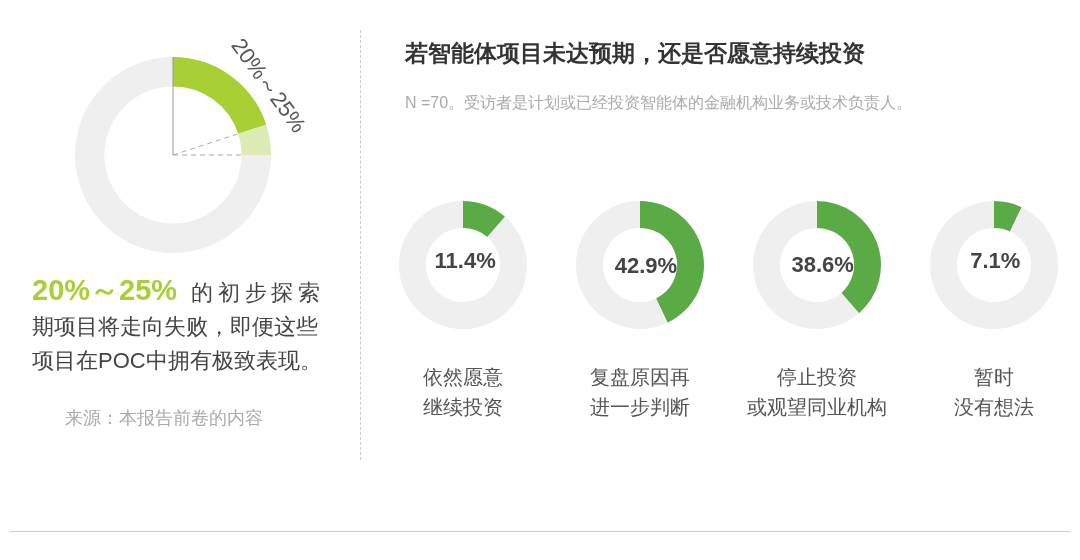 The image size is (1080, 560). I want to click on source-note: 来源：本报告前卷的内容, so click(164, 418).